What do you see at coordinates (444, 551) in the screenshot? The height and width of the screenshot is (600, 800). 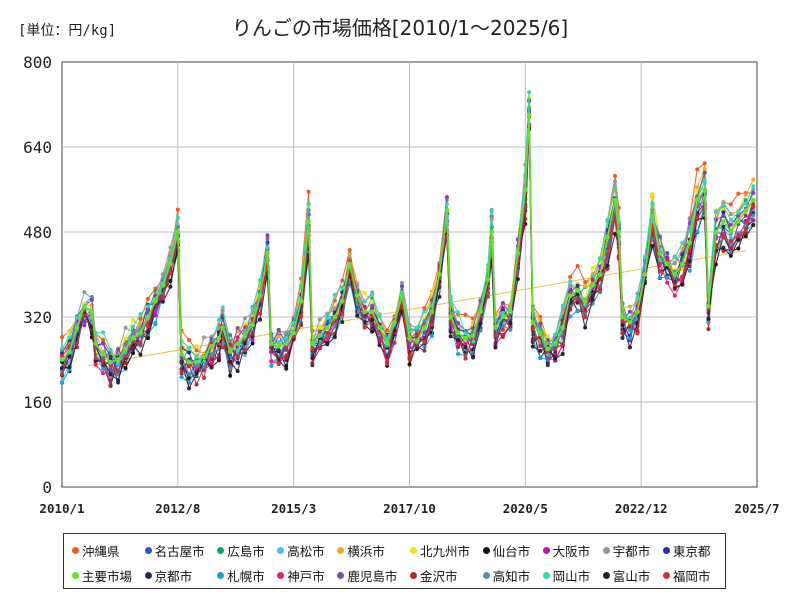 I see `legend-label: 北九州市` at bounding box center [444, 551].